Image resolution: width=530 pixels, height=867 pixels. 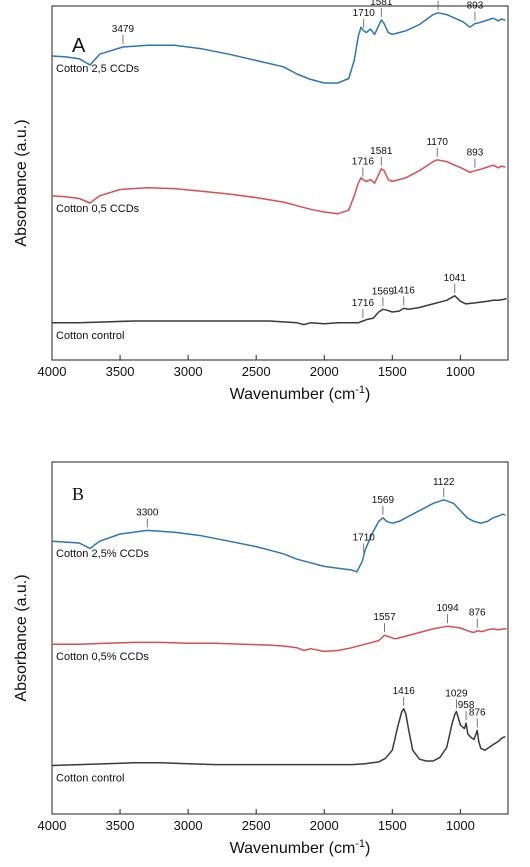 I want to click on peak-label: 958, so click(x=466, y=705).